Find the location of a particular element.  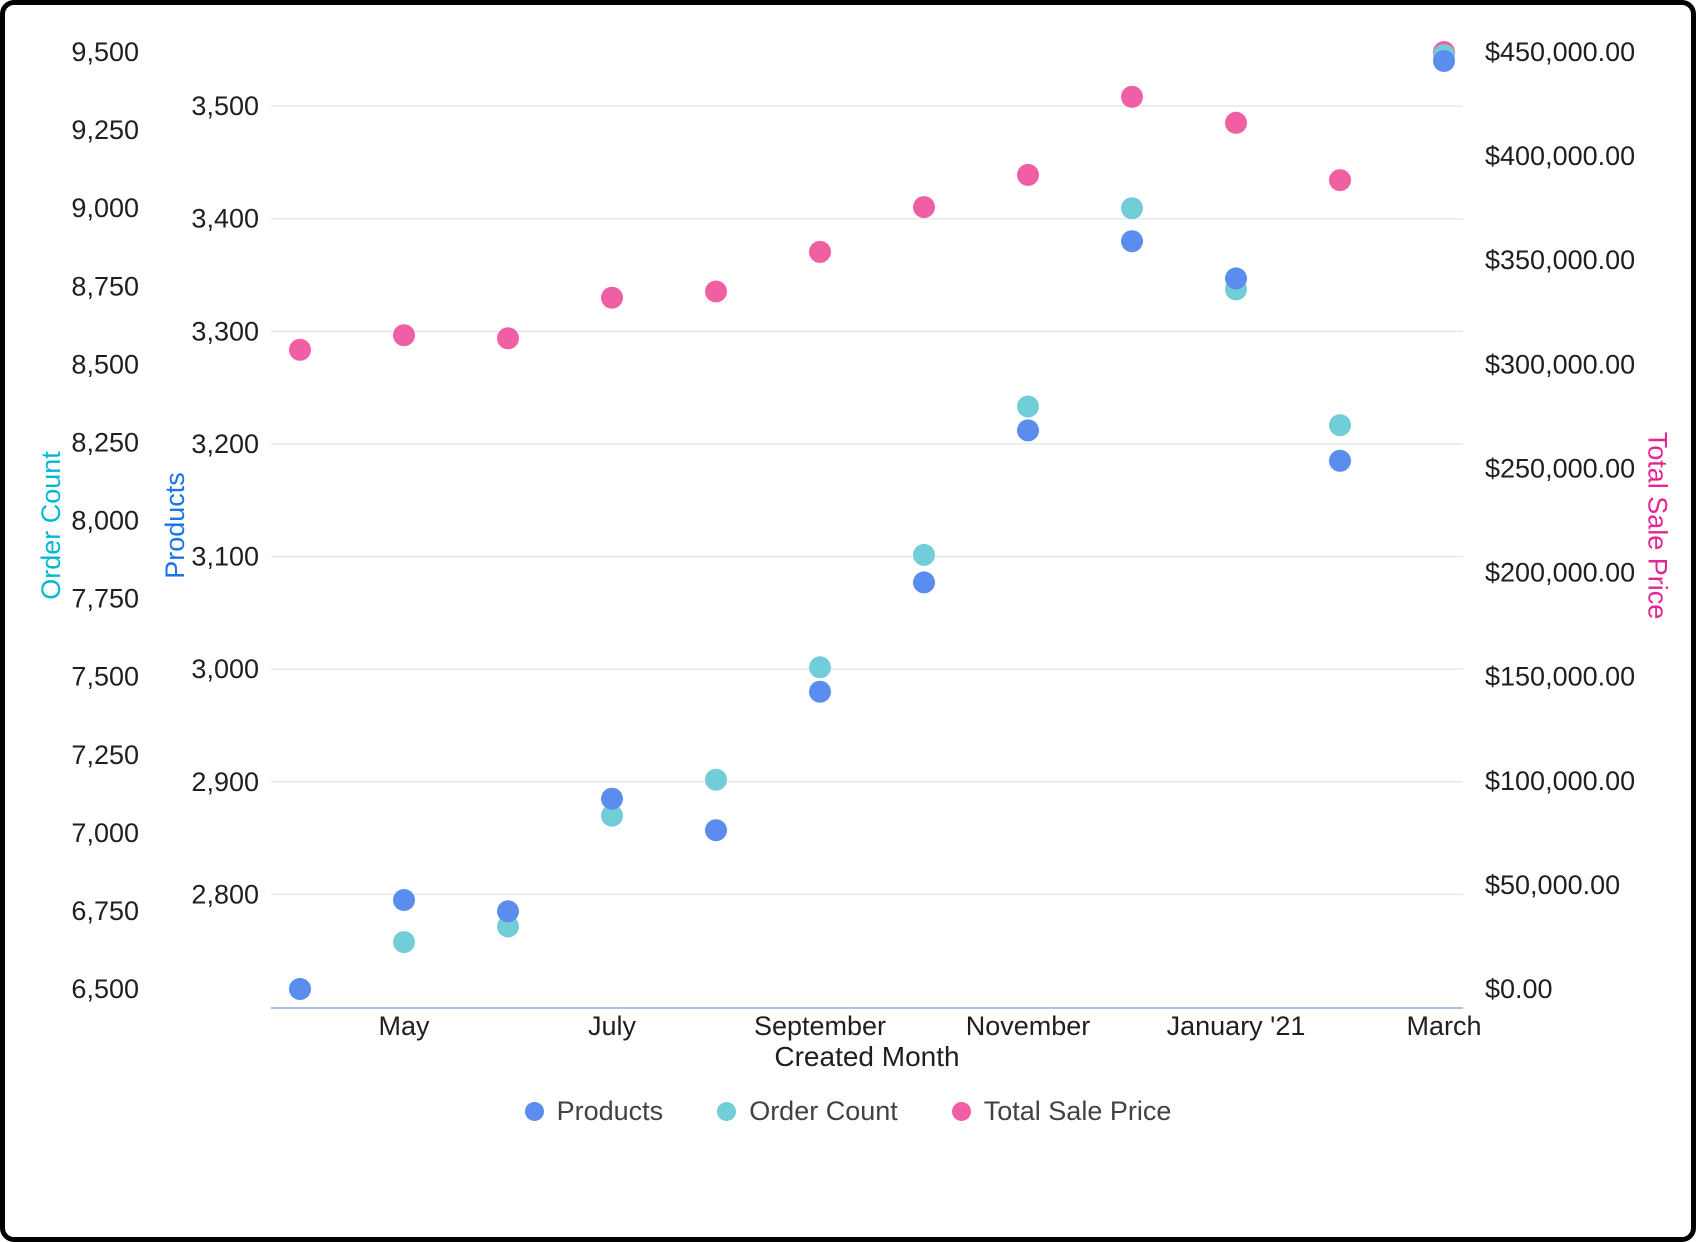

legend: Products Order Count Total Sale Price is located at coordinates (848, 1111).